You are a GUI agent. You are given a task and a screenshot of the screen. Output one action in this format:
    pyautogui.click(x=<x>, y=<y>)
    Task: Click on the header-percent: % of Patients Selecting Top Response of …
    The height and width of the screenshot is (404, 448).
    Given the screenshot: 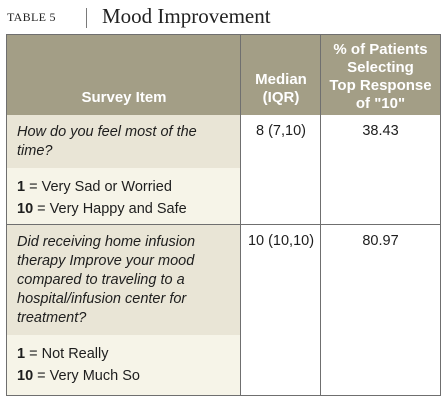 What is the action you would take?
    pyautogui.click(x=380, y=75)
    